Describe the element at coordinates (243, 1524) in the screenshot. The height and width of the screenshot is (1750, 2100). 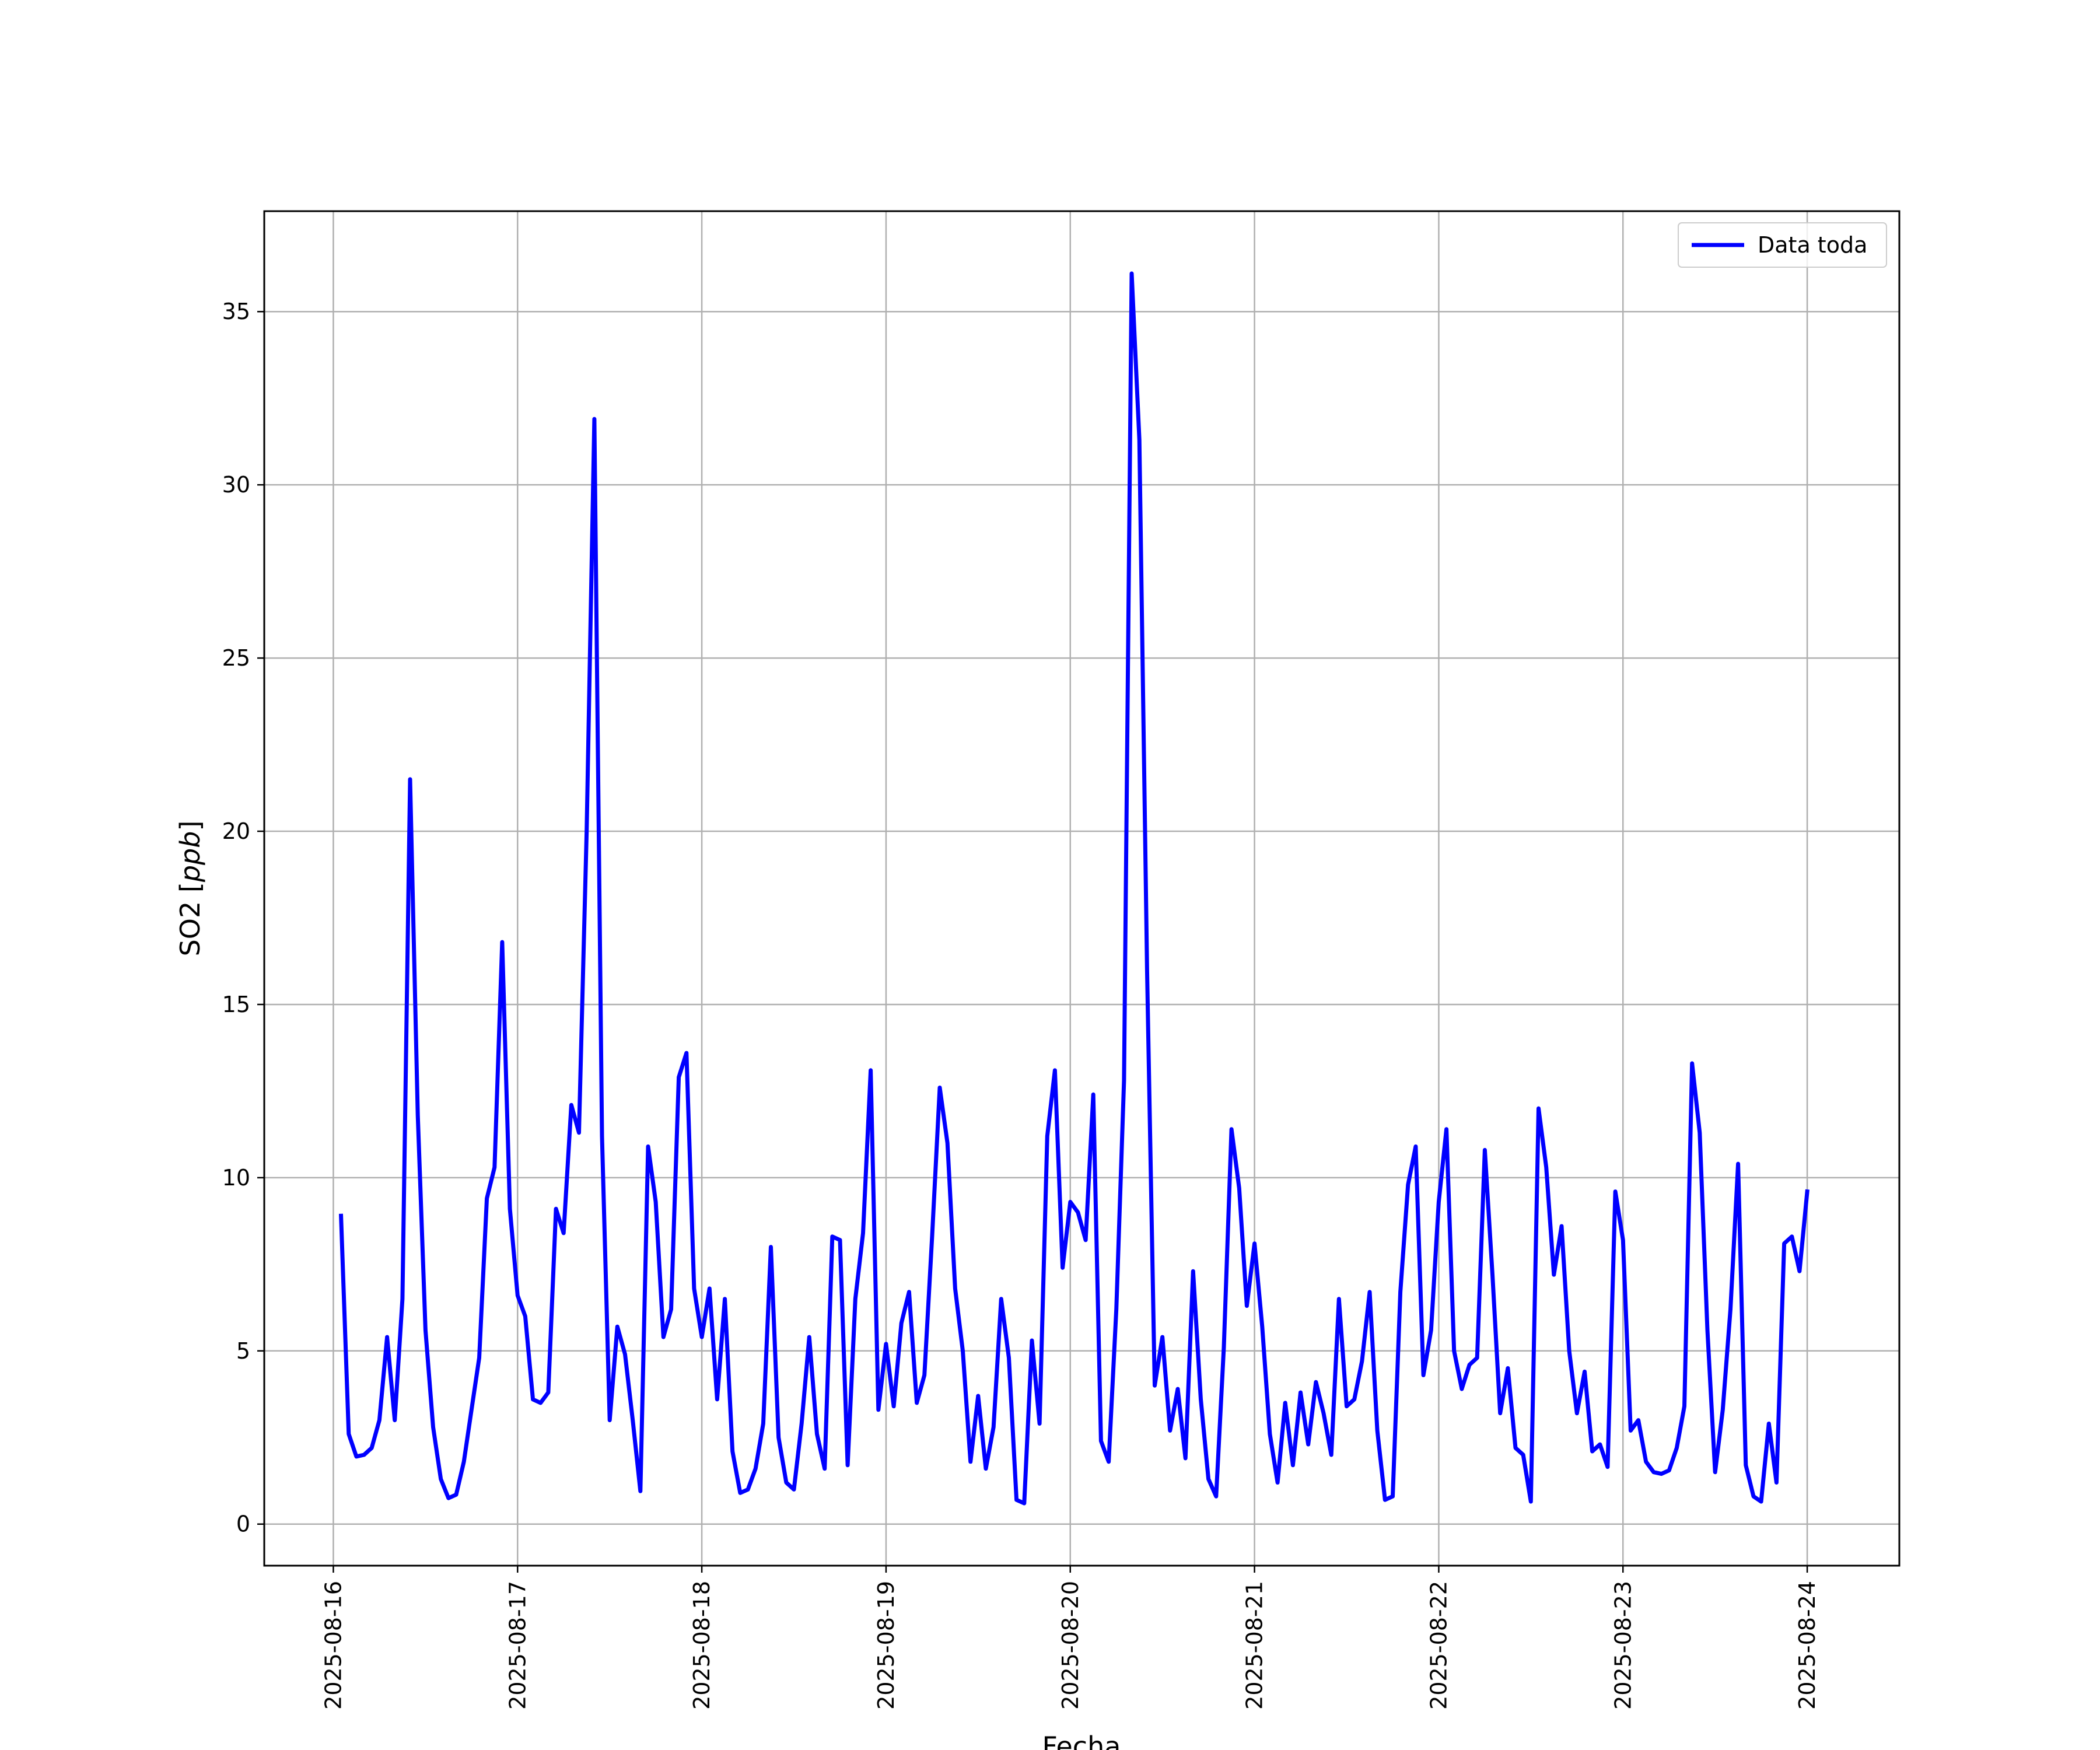
I see `y-tick-label: 0` at that location.